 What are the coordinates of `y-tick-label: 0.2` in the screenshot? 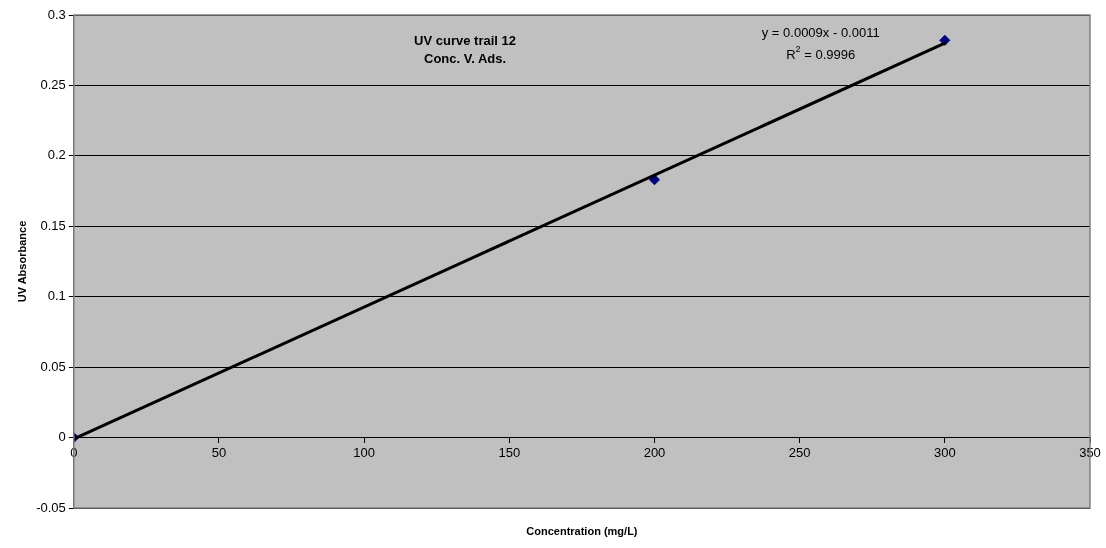 It's located at (56, 155).